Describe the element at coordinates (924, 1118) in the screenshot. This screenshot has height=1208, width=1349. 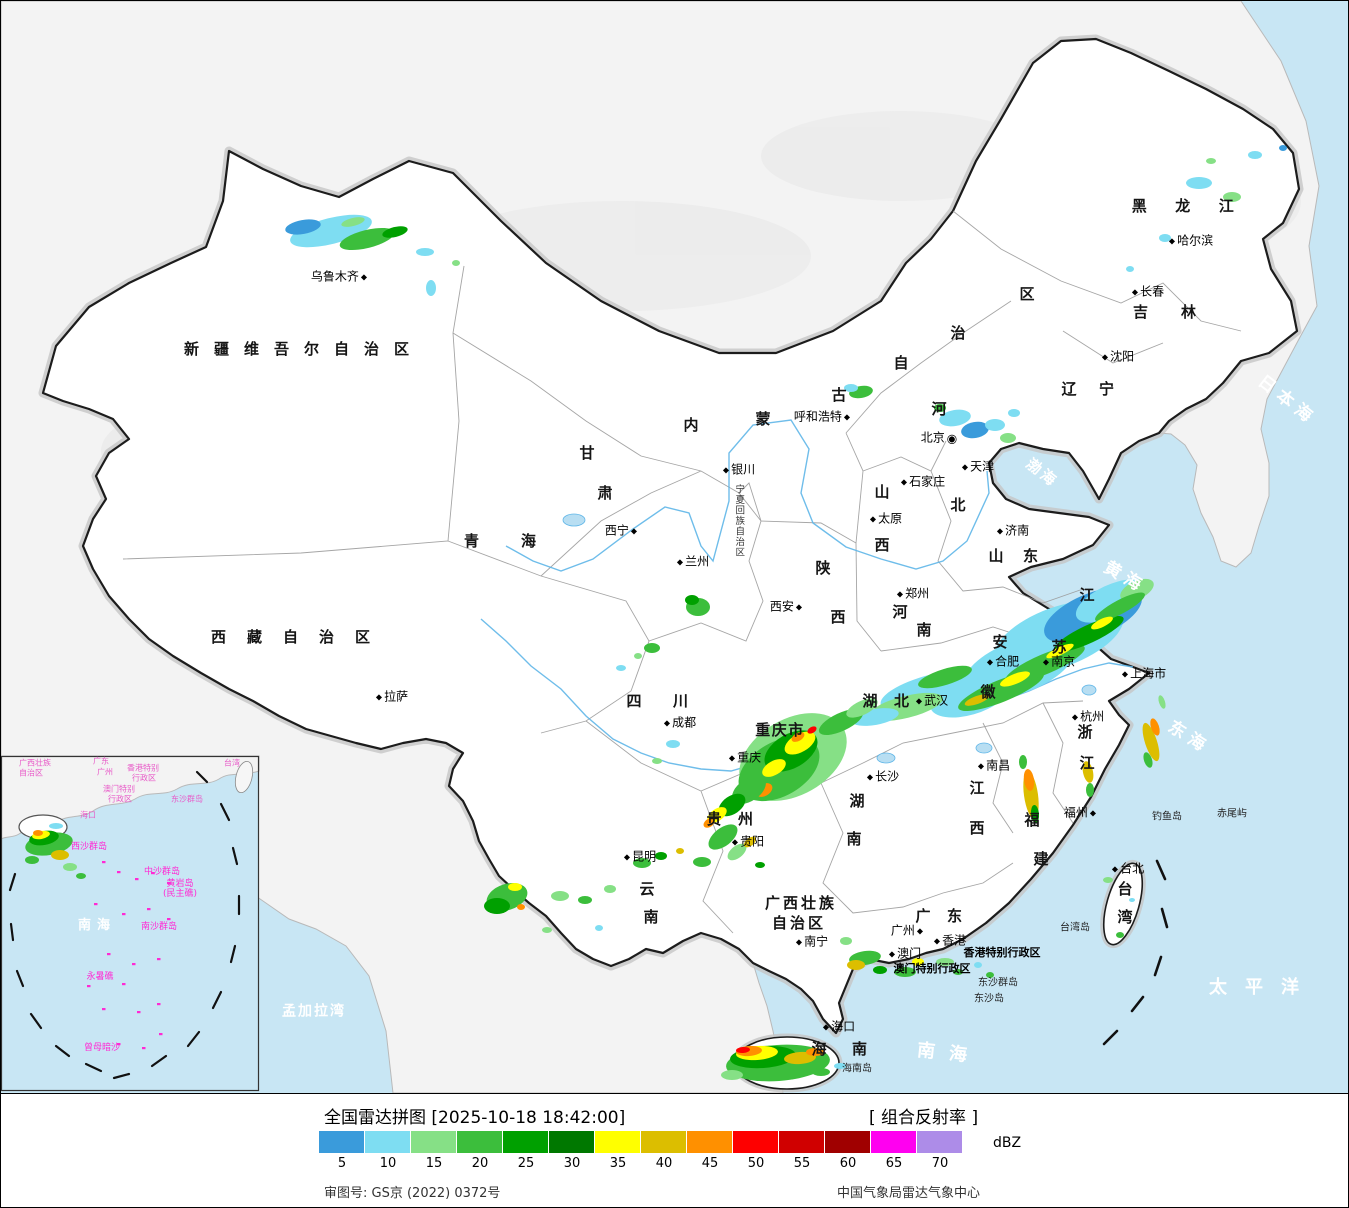
I see `product-label: [ 组合反射率 ]` at that location.